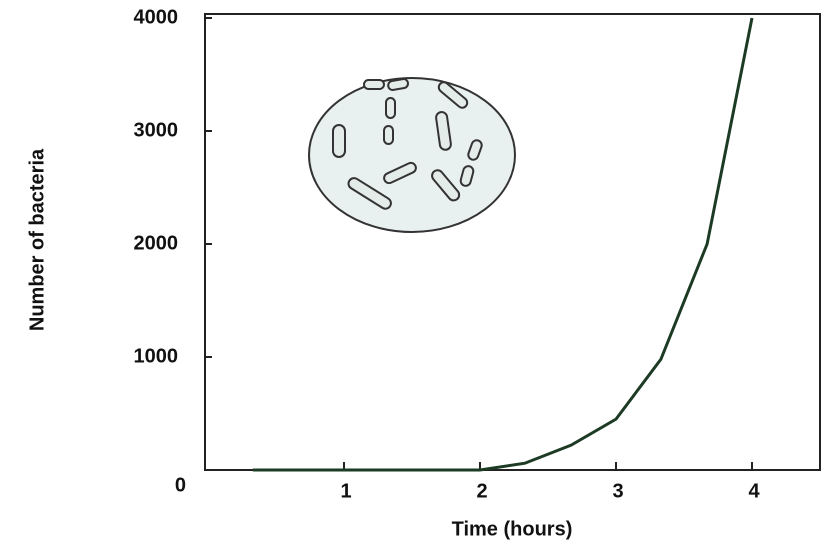  Describe the element at coordinates (156, 243) in the screenshot. I see `y-tick-label: 2000` at that location.